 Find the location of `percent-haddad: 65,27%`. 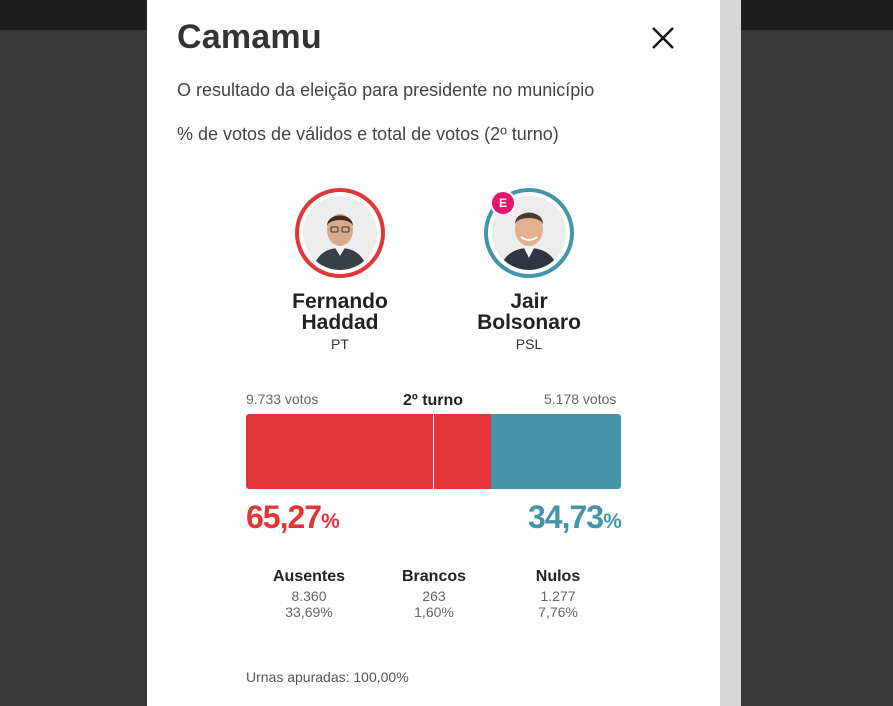

percent-haddad: 65,27% is located at coordinates (293, 517).